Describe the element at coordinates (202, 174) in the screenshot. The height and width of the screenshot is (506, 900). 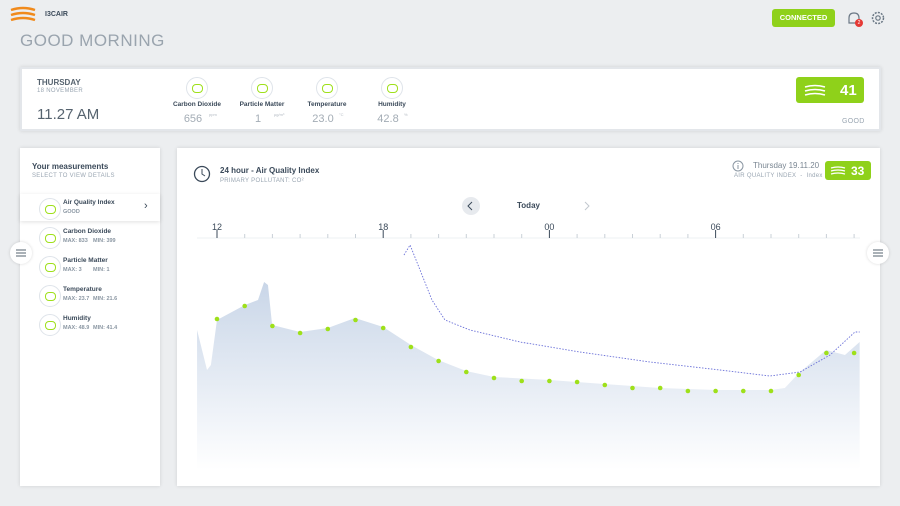
I see `clock-icon` at that location.